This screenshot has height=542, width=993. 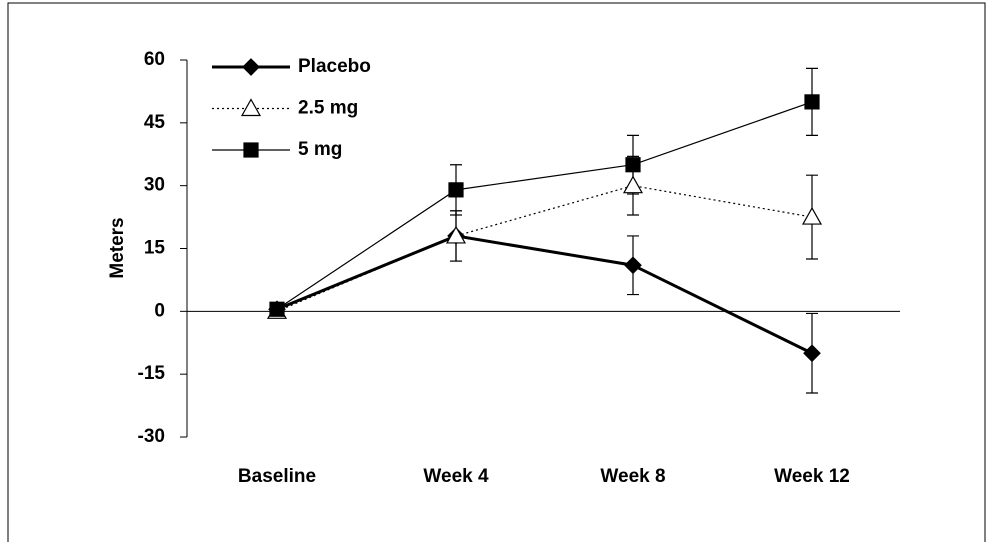 I want to click on y-axis-label: Meters, so click(x=117, y=247).